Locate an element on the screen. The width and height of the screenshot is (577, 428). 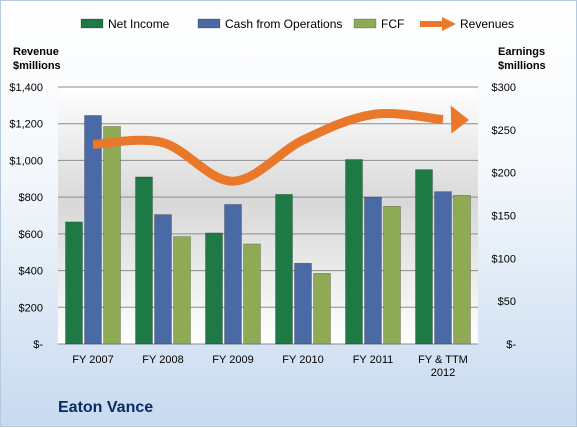
y2-tick-label: $100 is located at coordinates (504, 259).